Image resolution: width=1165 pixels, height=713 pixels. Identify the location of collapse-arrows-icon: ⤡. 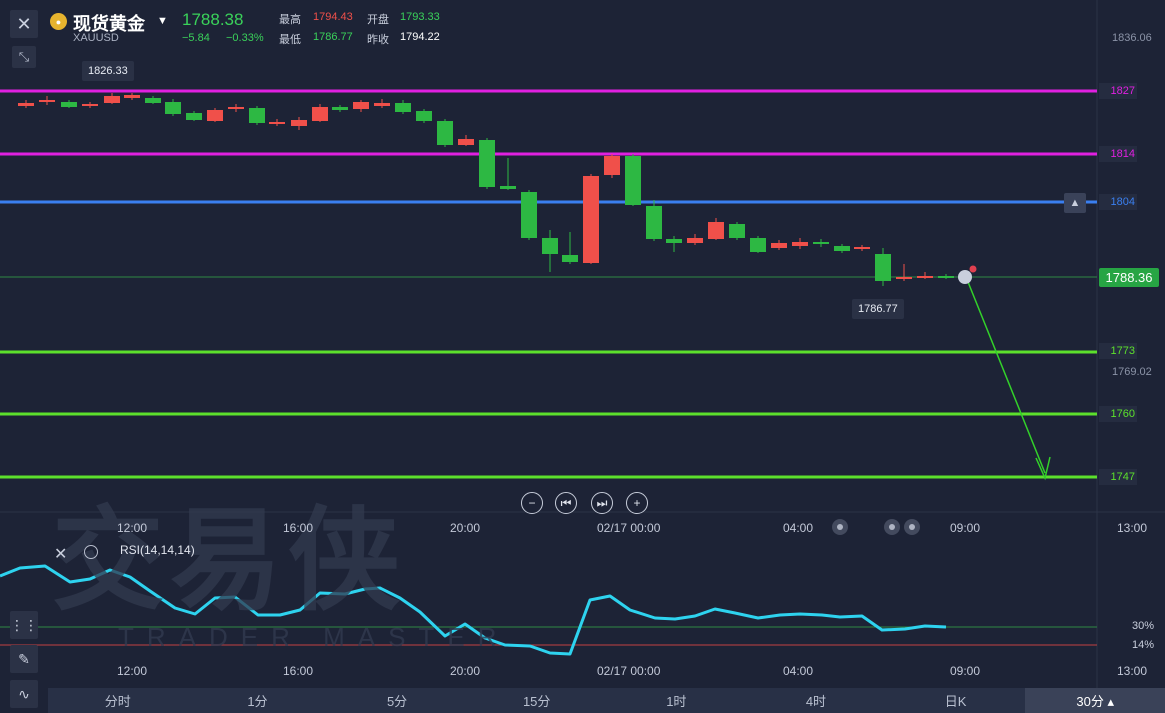
(24, 57).